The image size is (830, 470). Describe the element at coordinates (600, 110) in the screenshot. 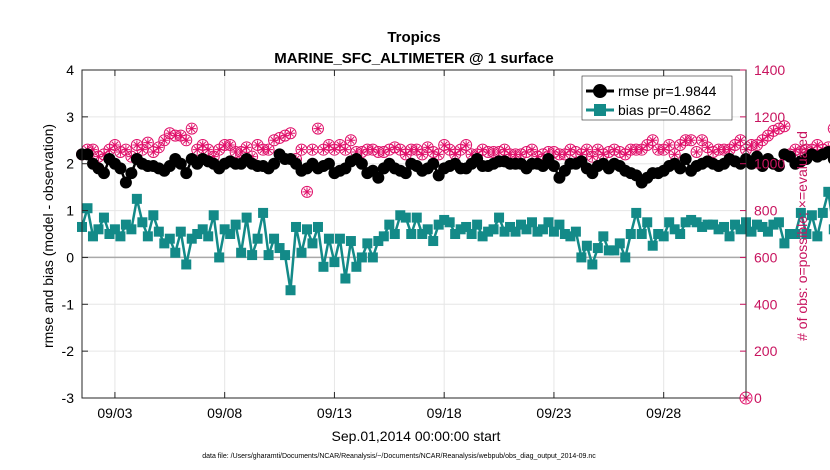

I see `legend-bias-marker` at that location.